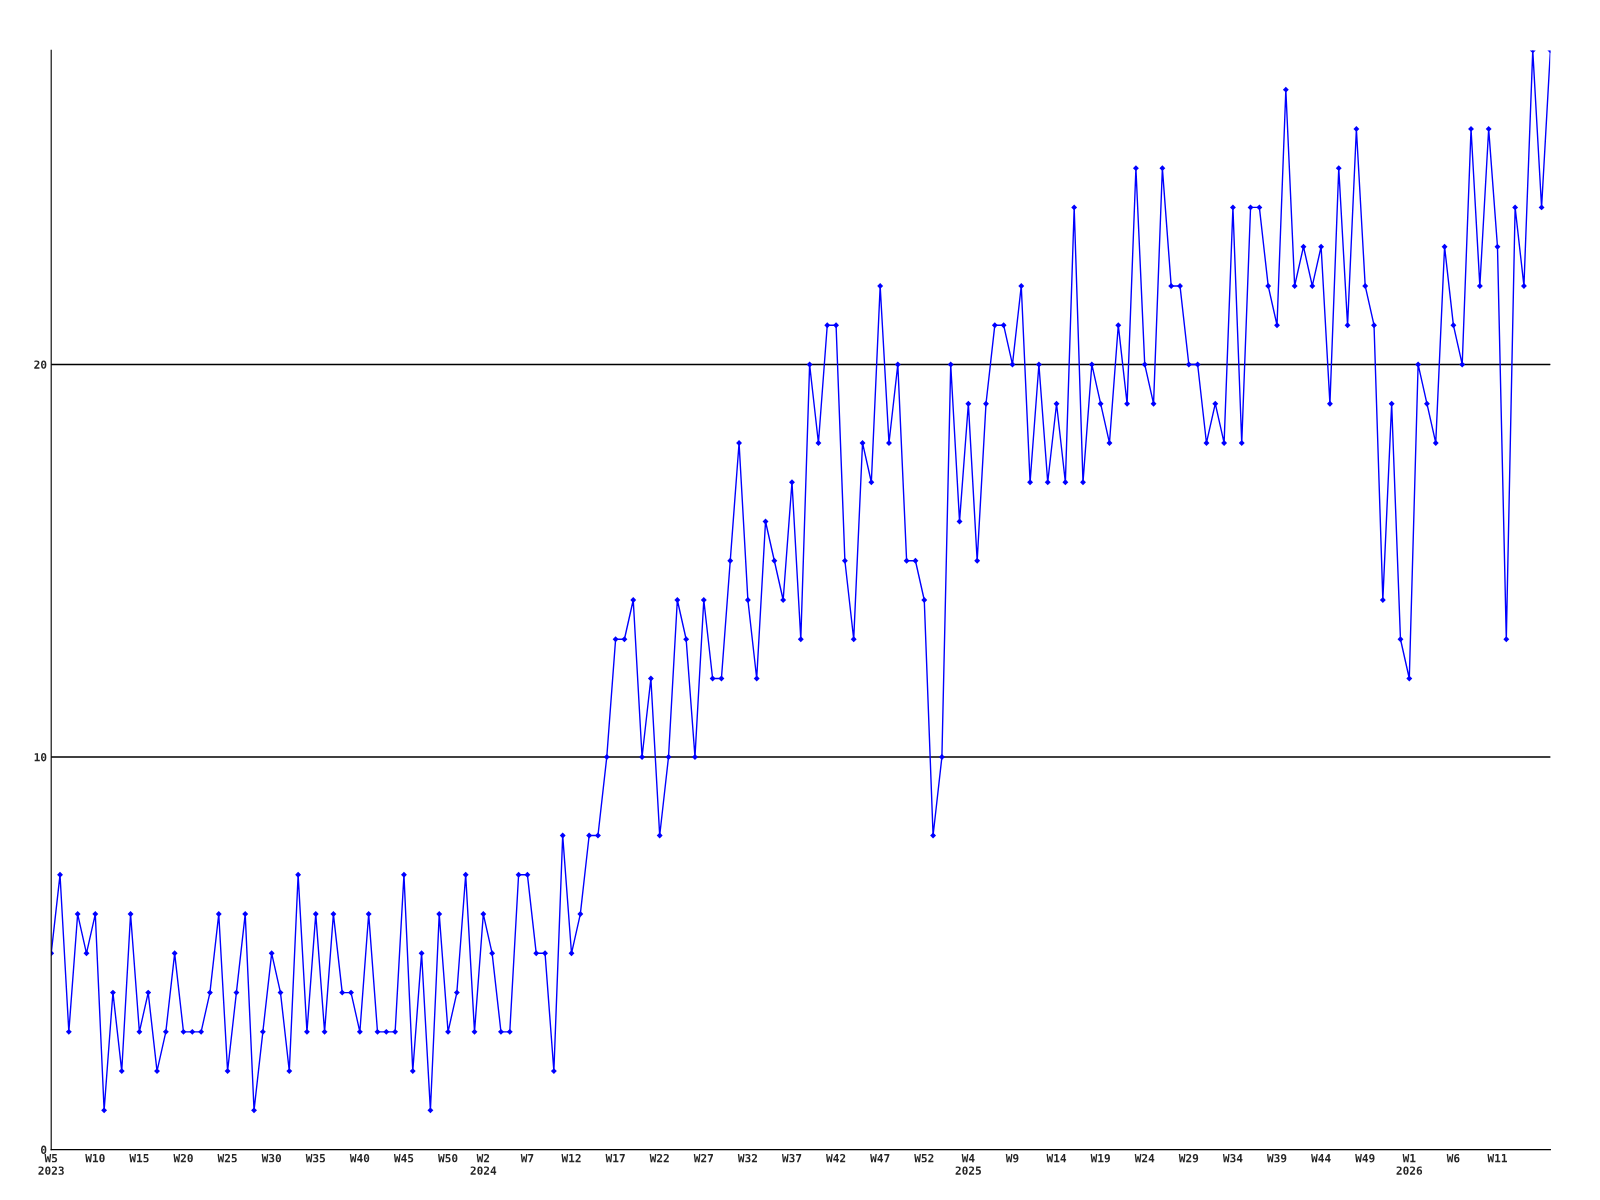 This screenshot has width=1600, height=1200. I want to click on x-tick-label: W19, so click(1100, 1158).